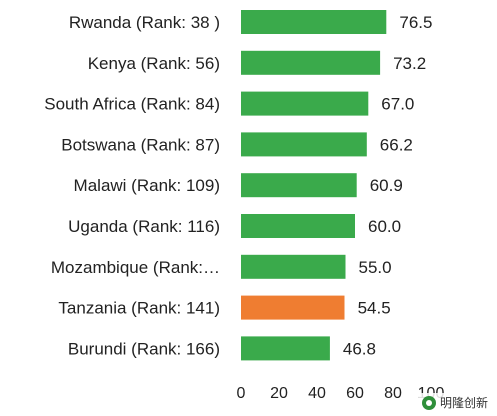  Describe the element at coordinates (139, 308) in the screenshot. I see `category-label-tanzania: Tanzania (Rank: 141)` at that location.